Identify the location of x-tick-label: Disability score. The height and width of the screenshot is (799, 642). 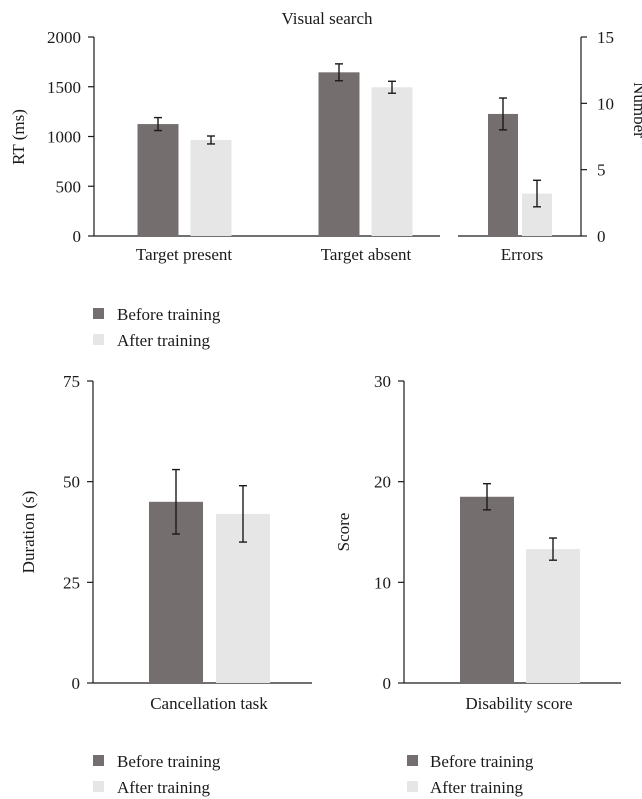
(518, 703).